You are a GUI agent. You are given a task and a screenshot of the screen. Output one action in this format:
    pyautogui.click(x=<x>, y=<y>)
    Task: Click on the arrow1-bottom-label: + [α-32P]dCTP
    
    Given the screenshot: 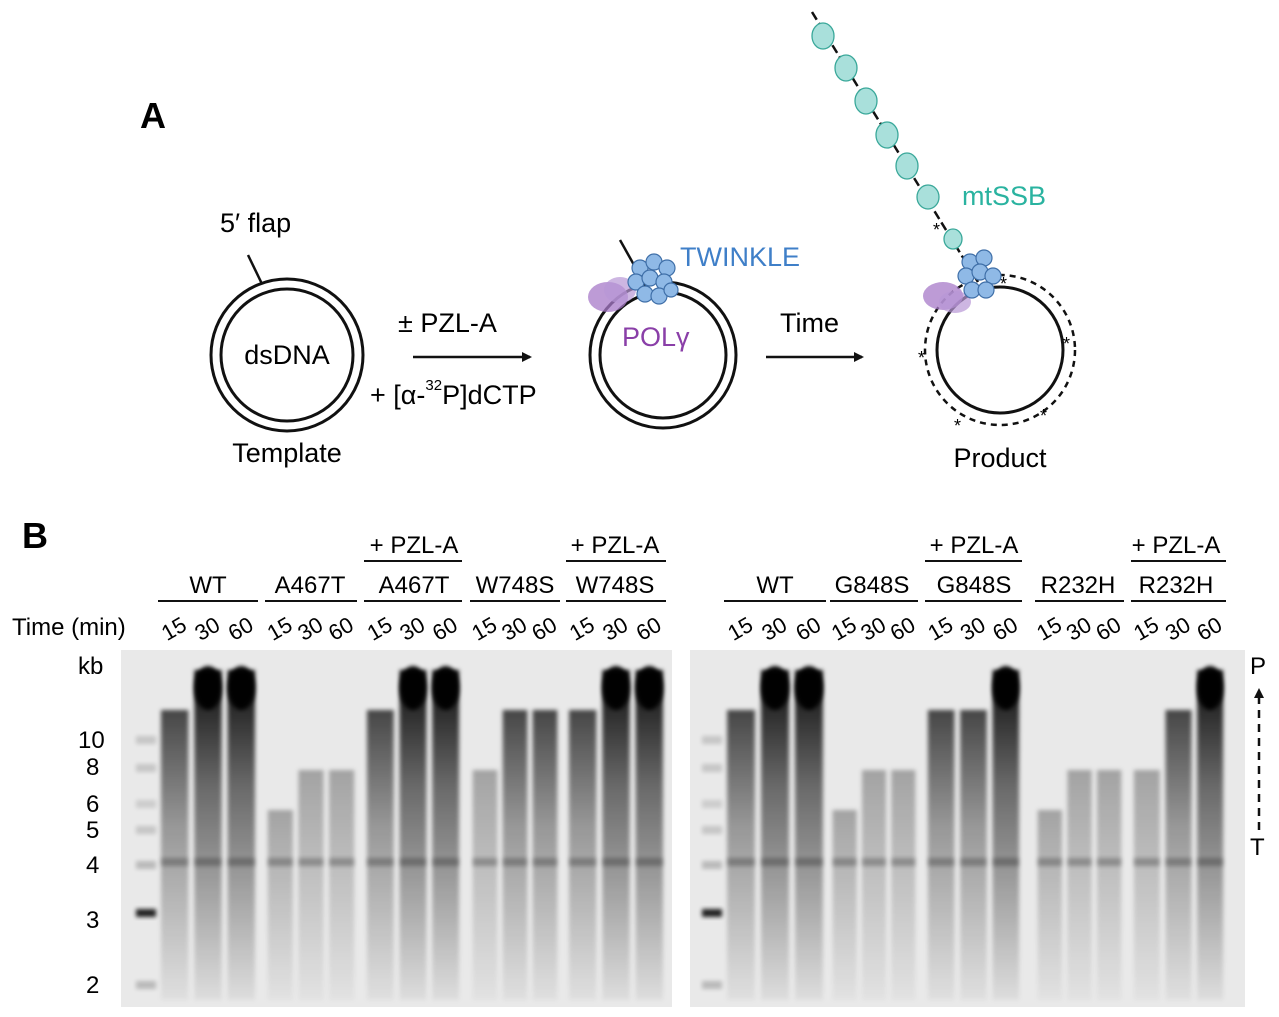 What is the action you would take?
    pyautogui.click(x=453, y=393)
    